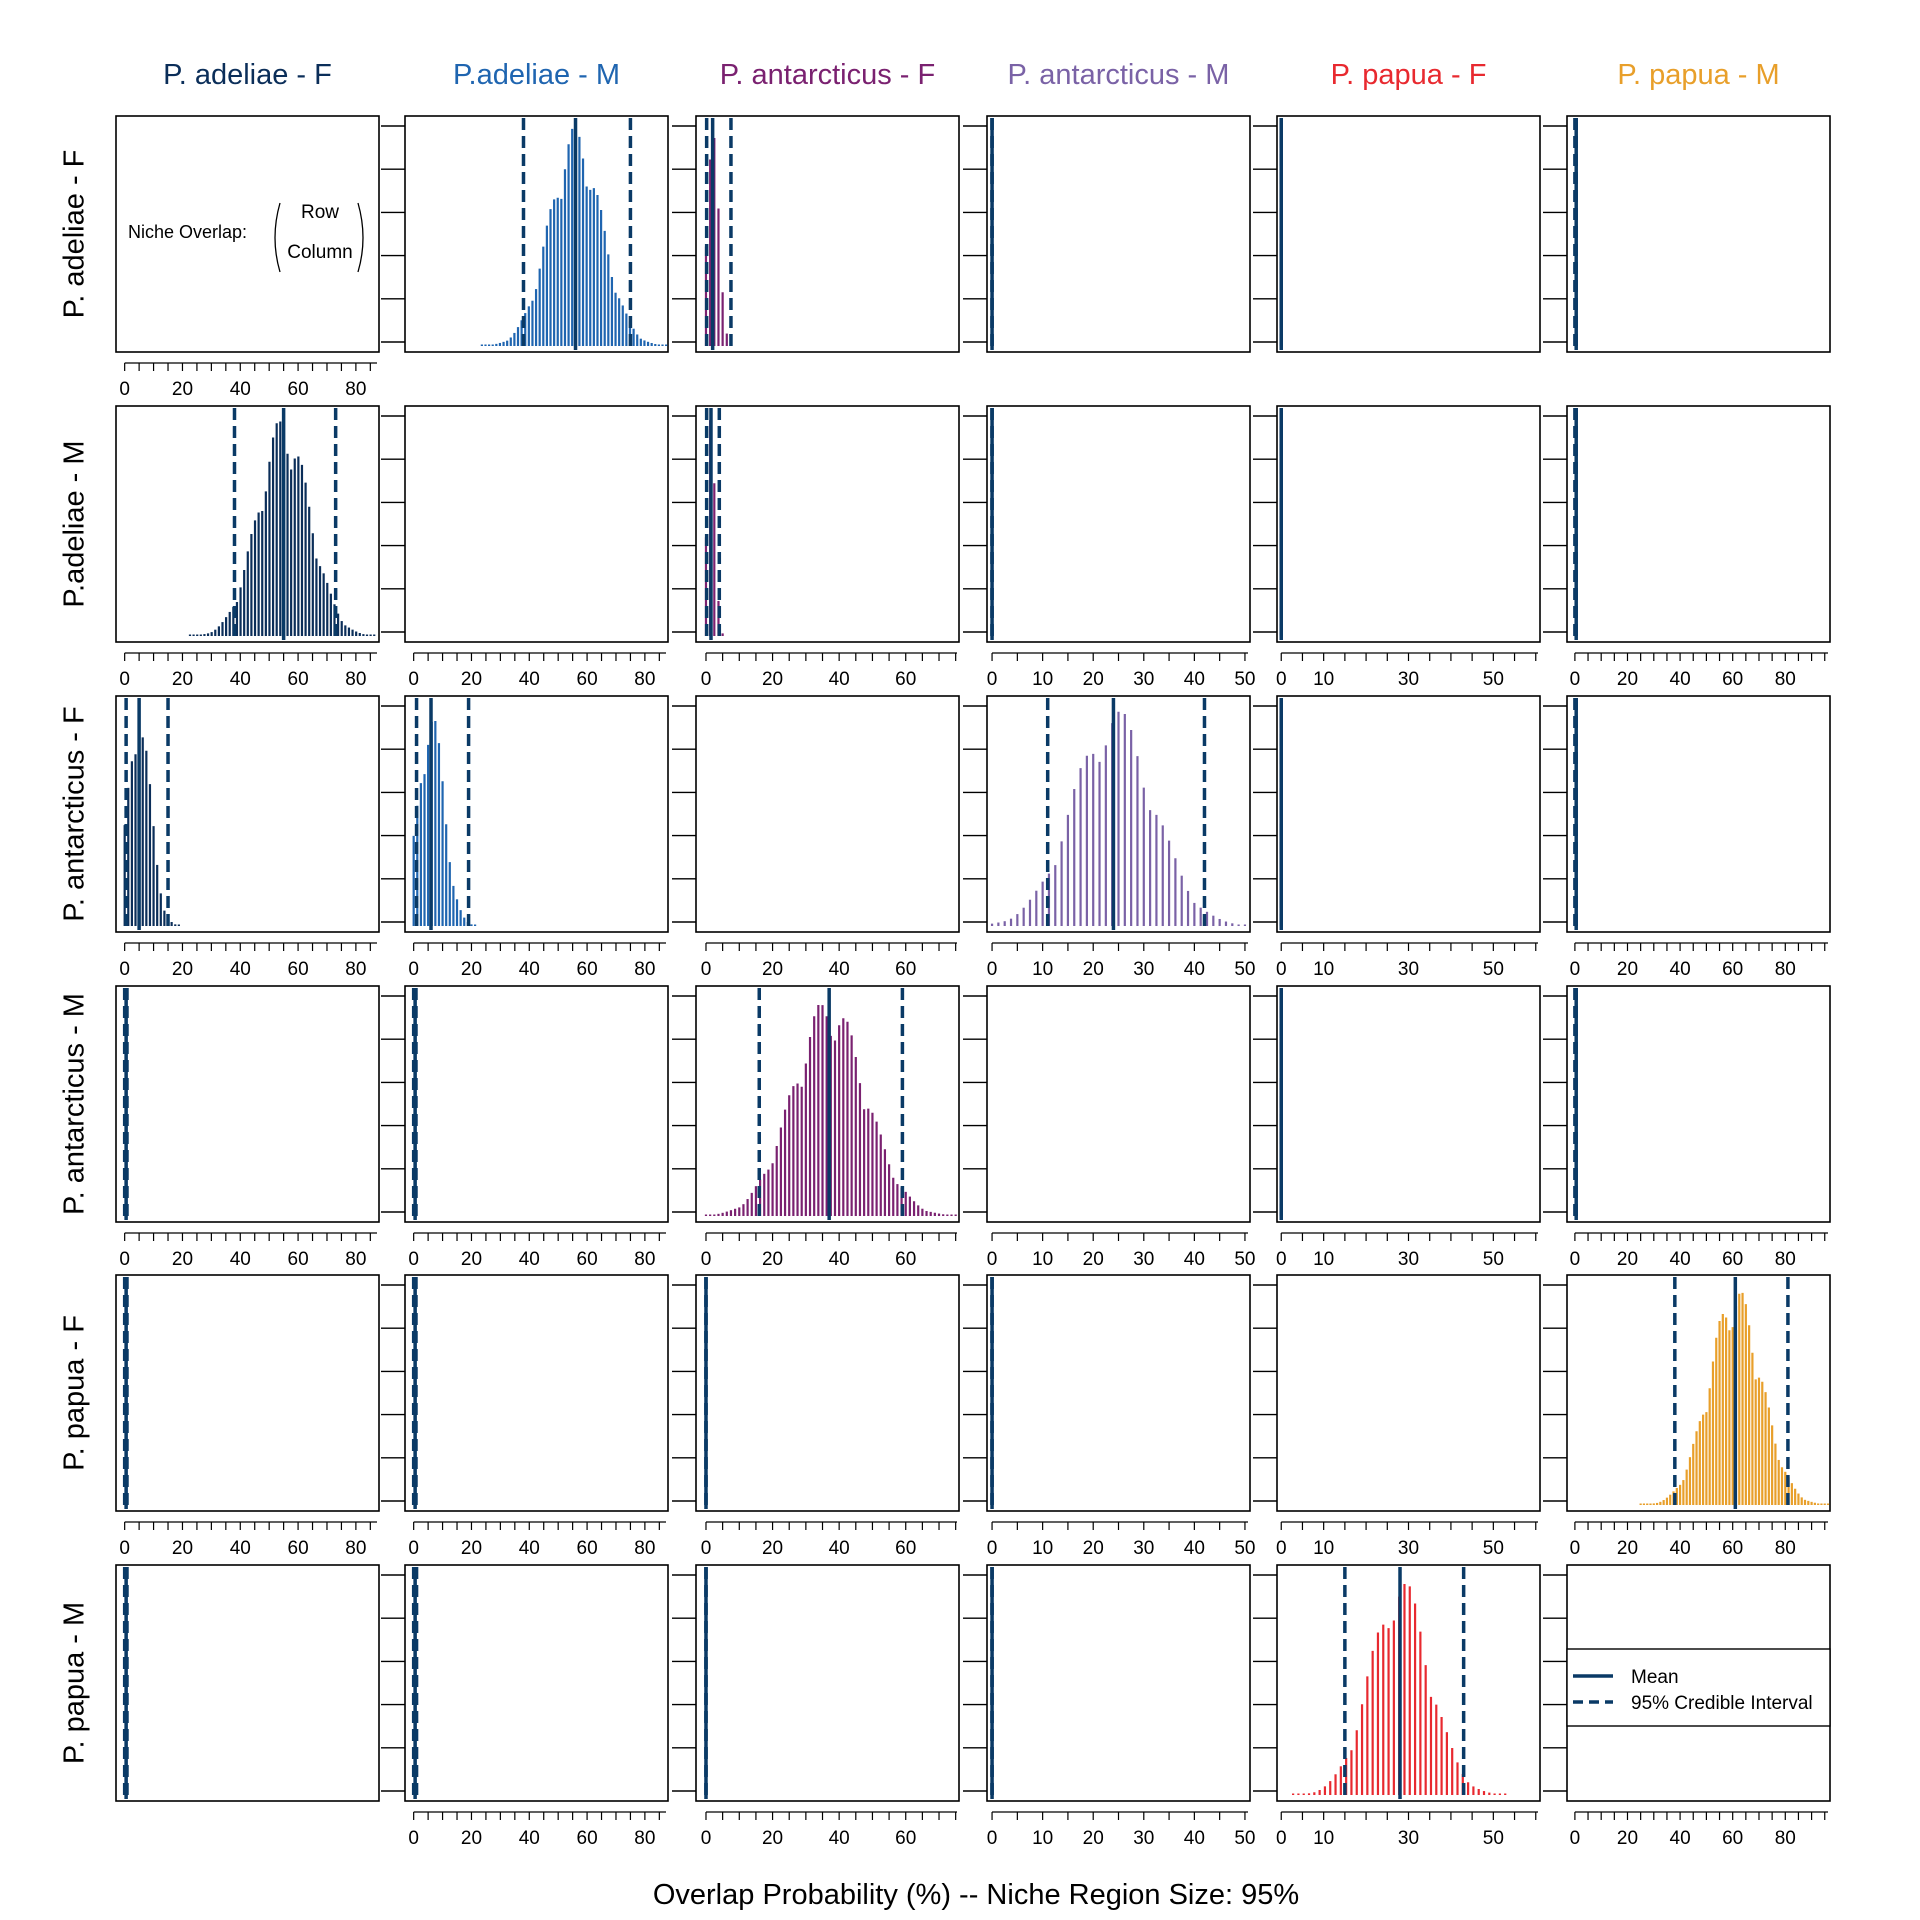  What do you see at coordinates (536, 814) in the screenshot?
I see `panel-frame-r2-c1` at bounding box center [536, 814].